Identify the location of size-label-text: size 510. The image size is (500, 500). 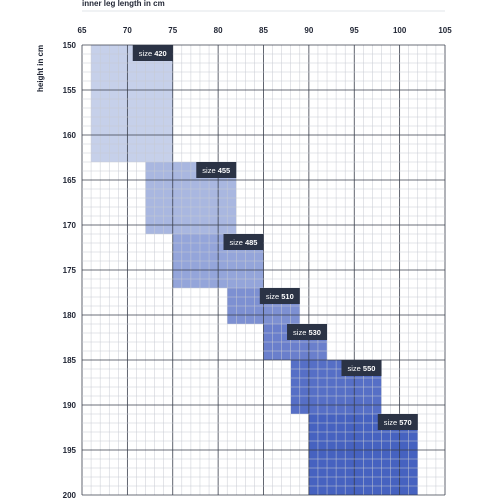
(280, 296).